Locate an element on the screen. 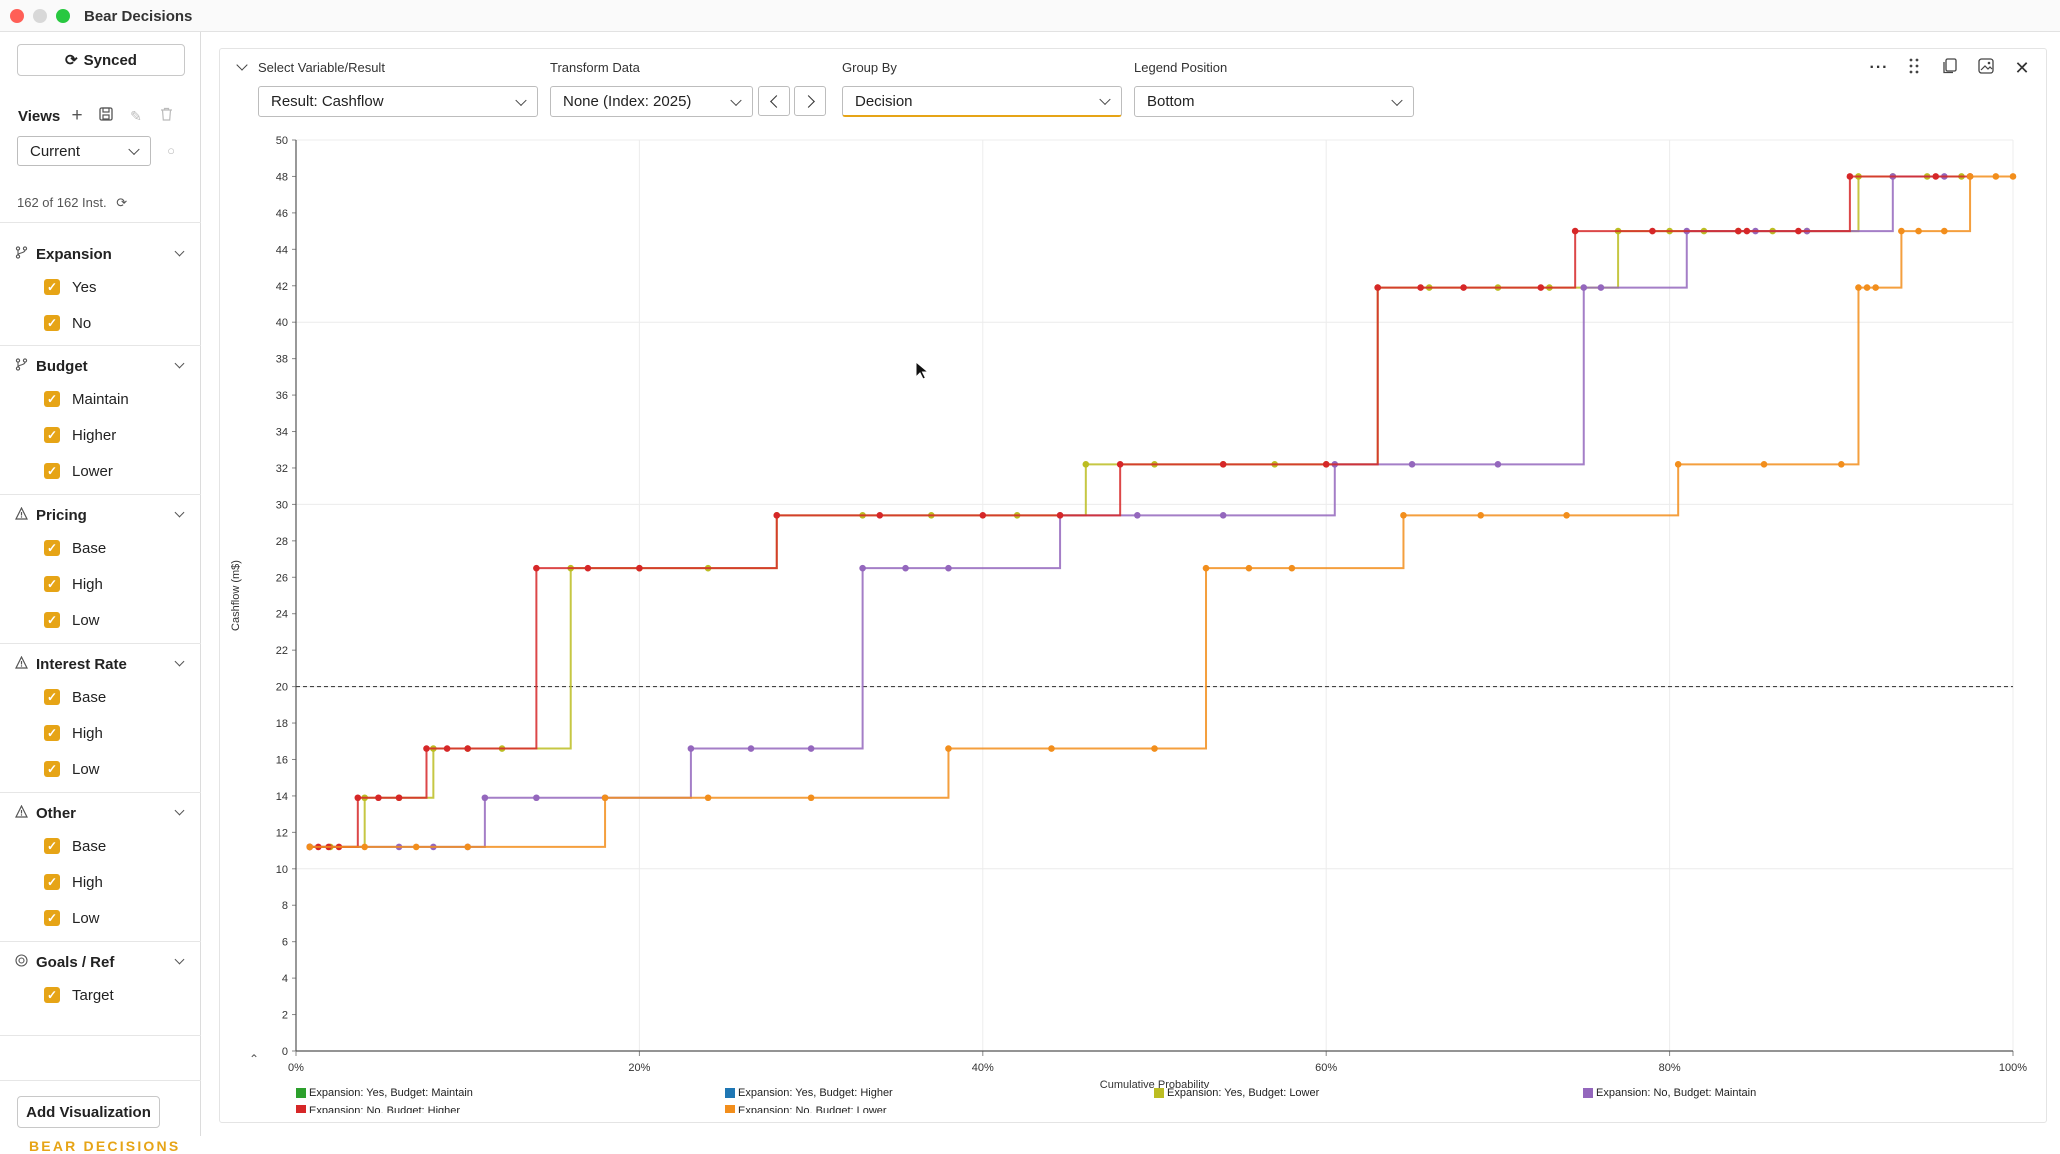  close-panel-icon: ✕ is located at coordinates (2022, 68).